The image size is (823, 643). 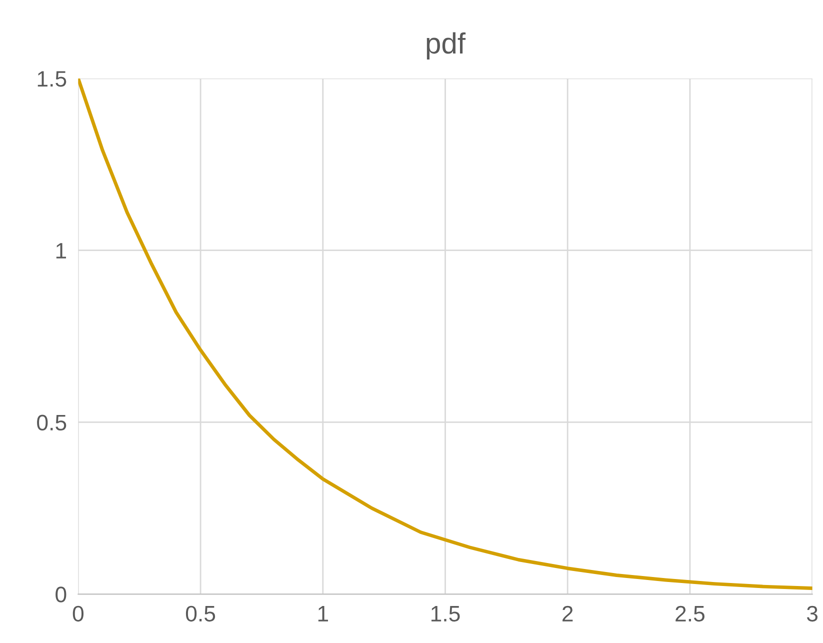 What do you see at coordinates (201, 614) in the screenshot?
I see `x-tick-label: 0.5` at bounding box center [201, 614].